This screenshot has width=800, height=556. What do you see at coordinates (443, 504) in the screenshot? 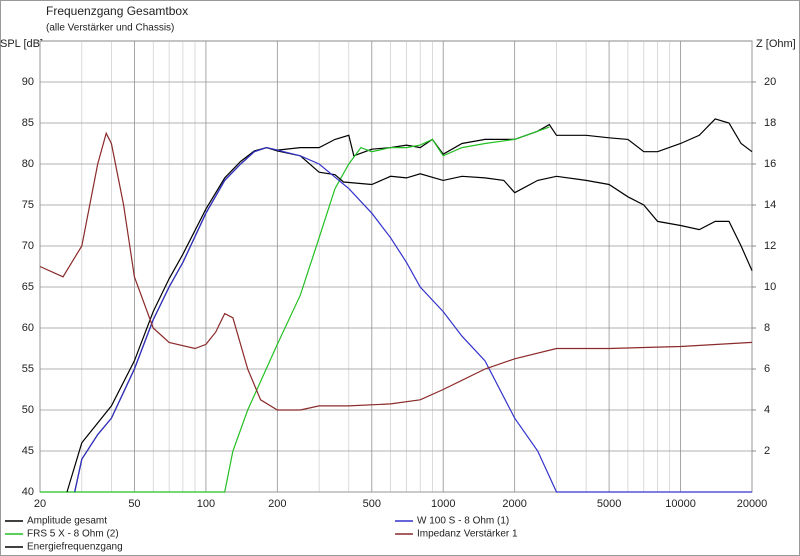
I see `x-tick-label: 1000` at bounding box center [443, 504].